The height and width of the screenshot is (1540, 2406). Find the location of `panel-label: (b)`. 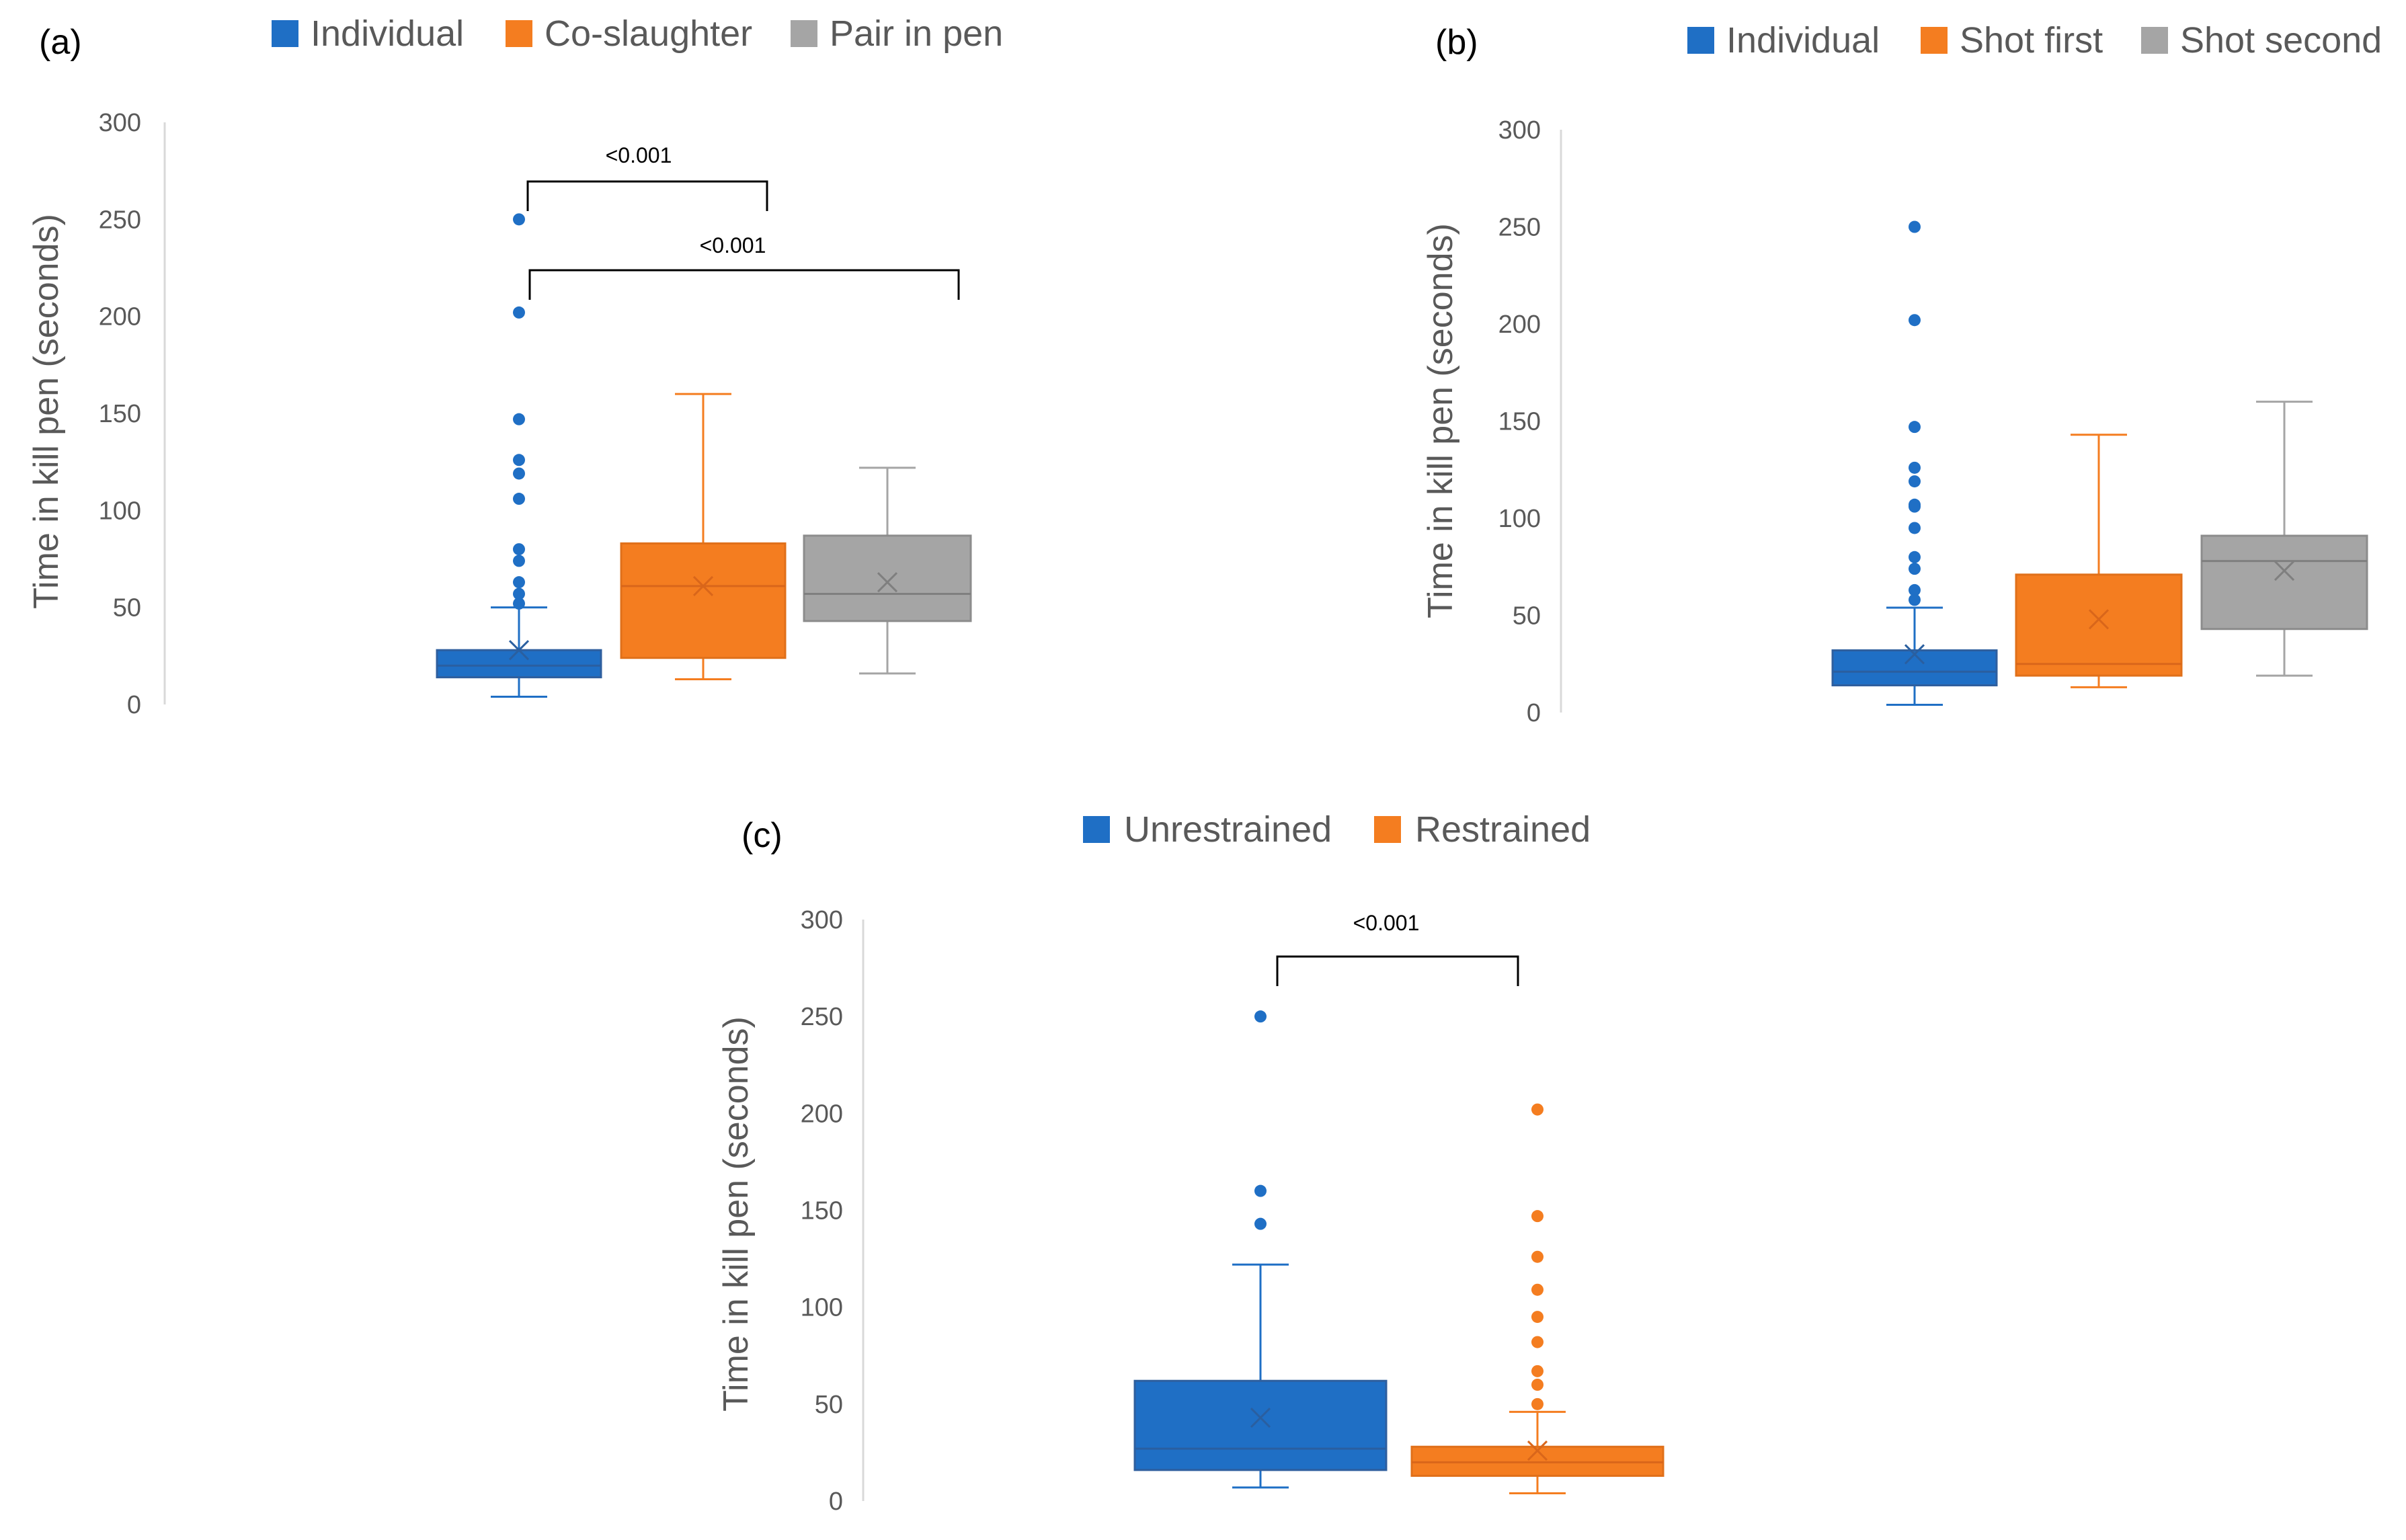

panel-label: (b) is located at coordinates (1456, 42).